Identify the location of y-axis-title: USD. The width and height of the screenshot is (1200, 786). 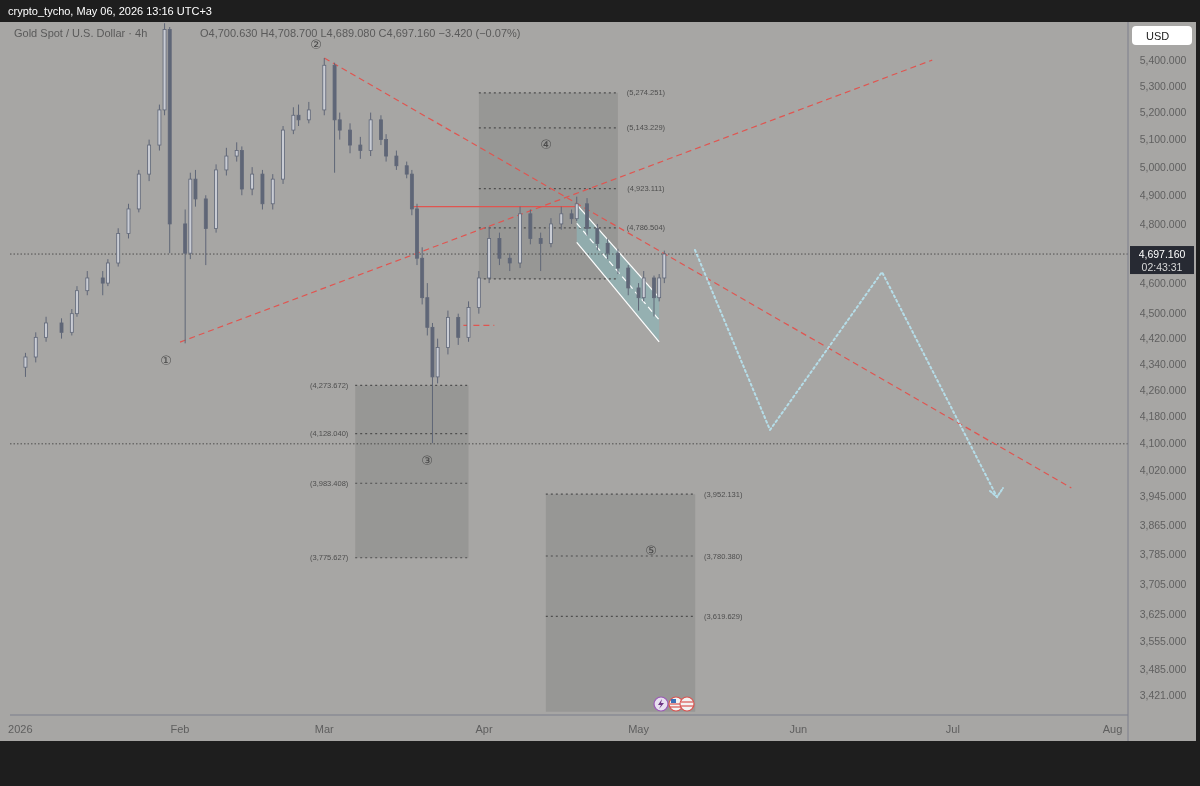
(1158, 35).